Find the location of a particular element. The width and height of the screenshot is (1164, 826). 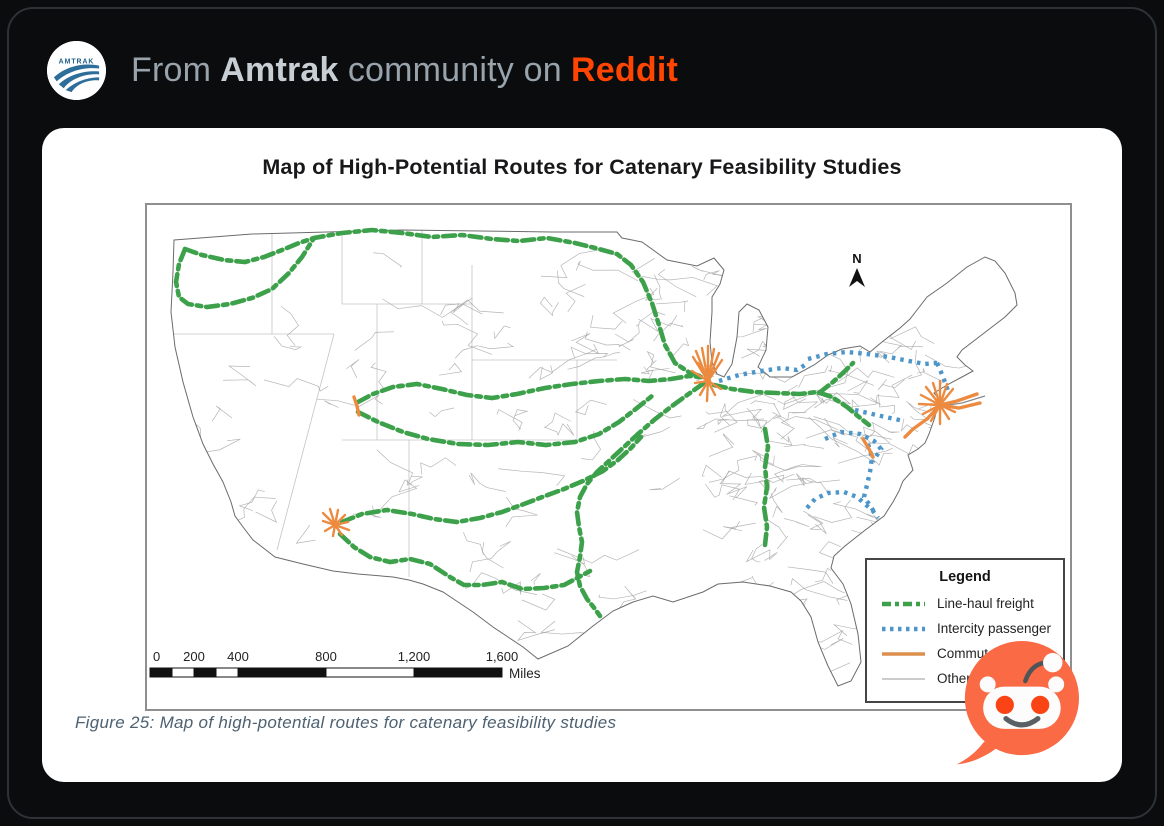

attribution-middle: community on is located at coordinates (454, 70).